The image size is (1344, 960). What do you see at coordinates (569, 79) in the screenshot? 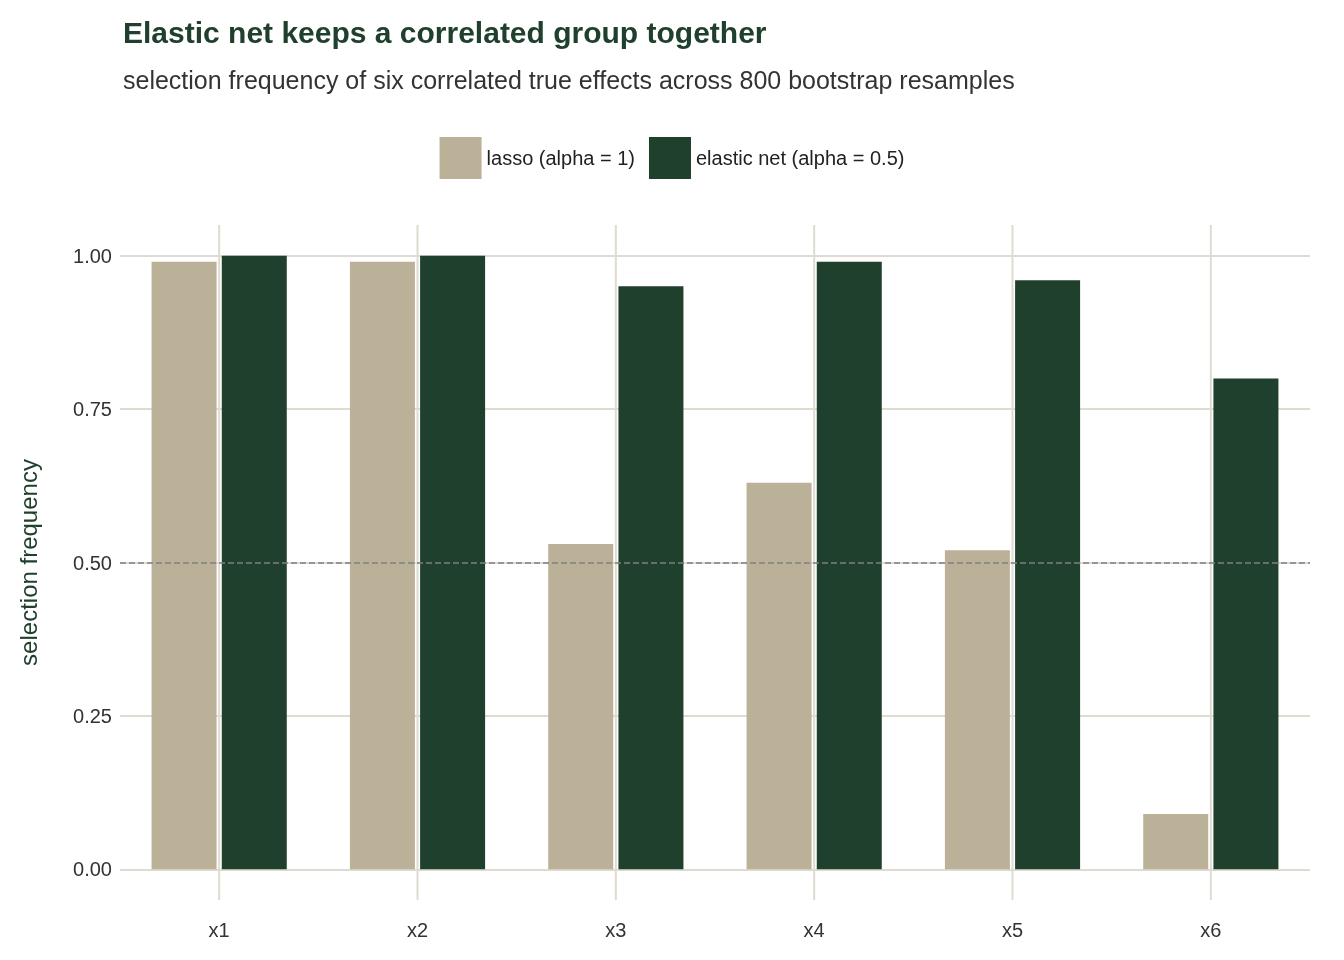
I see `chart-subtitle: selection frequency of six correlated true effects across 800 bootstrap resamples` at bounding box center [569, 79].